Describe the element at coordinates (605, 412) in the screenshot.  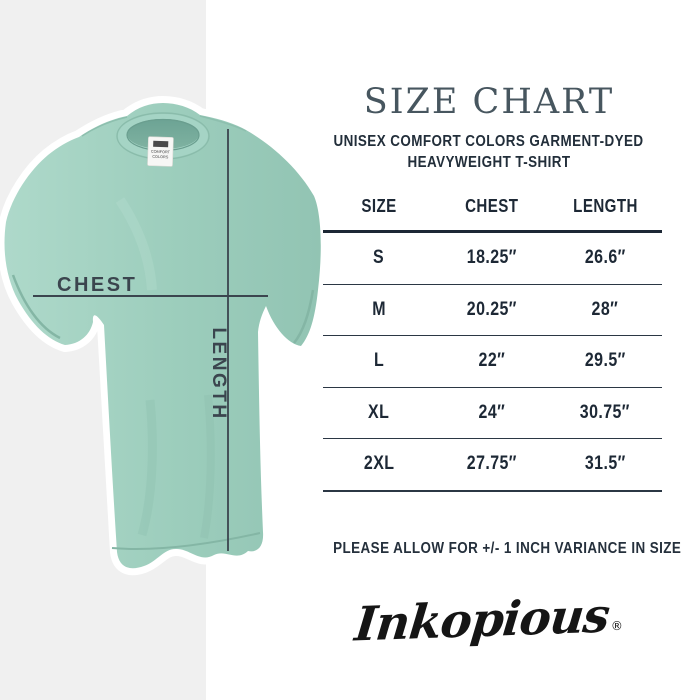
I see `length-value: 30.75″` at that location.